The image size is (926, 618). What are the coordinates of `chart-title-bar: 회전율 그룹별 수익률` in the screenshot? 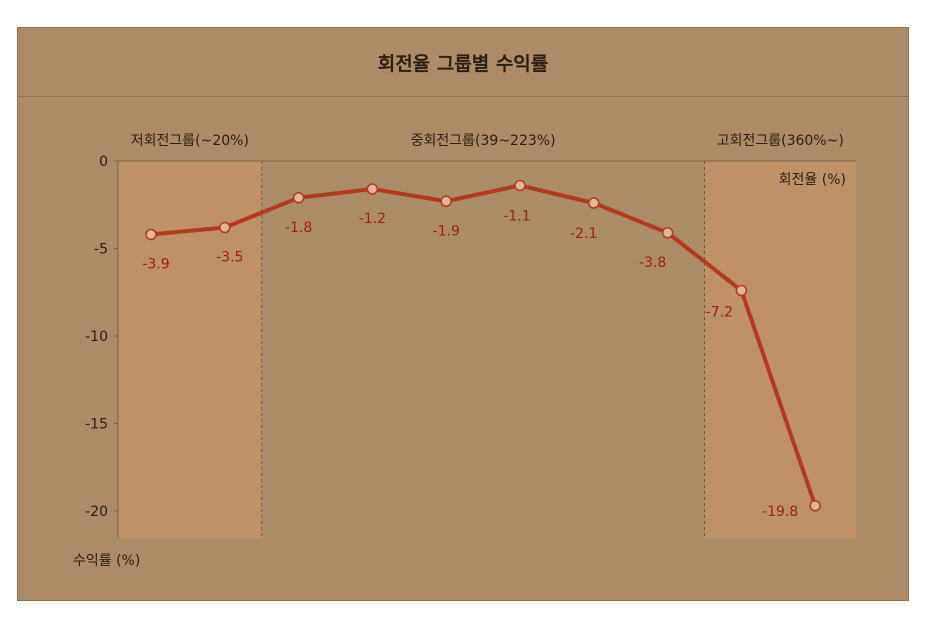 It's located at (463, 62).